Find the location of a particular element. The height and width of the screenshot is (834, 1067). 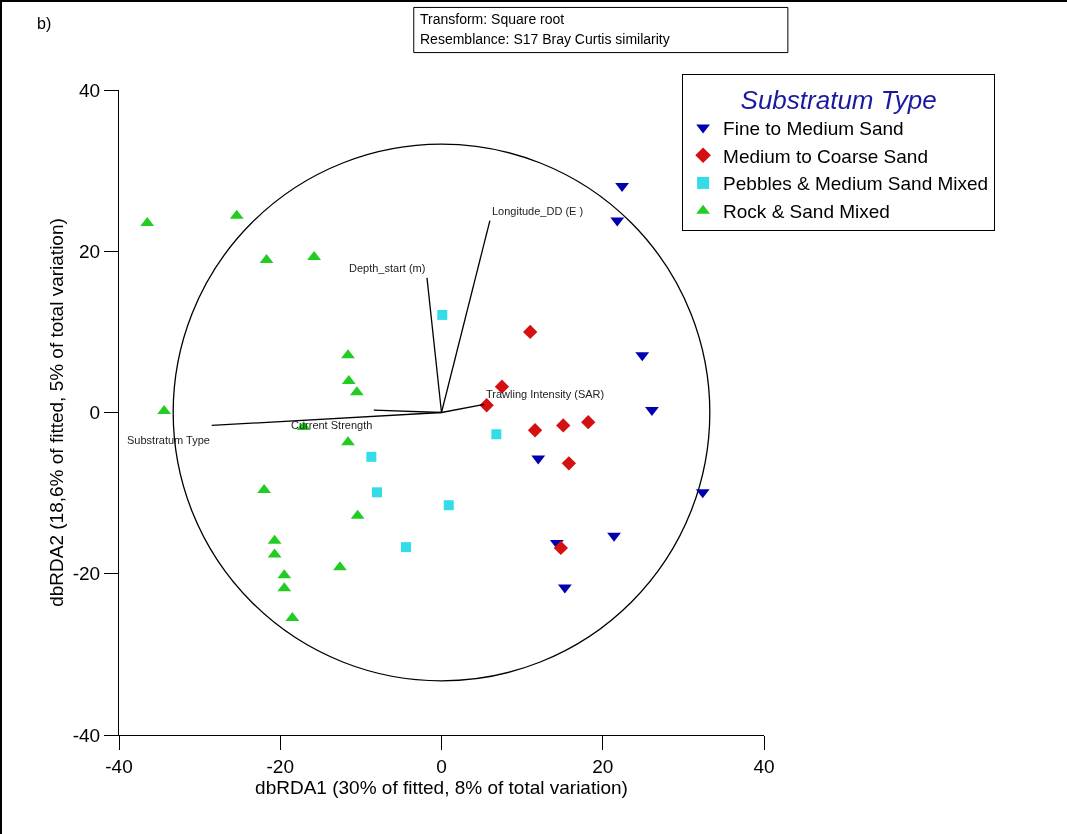

x-tick-label: 40 is located at coordinates (764, 766).